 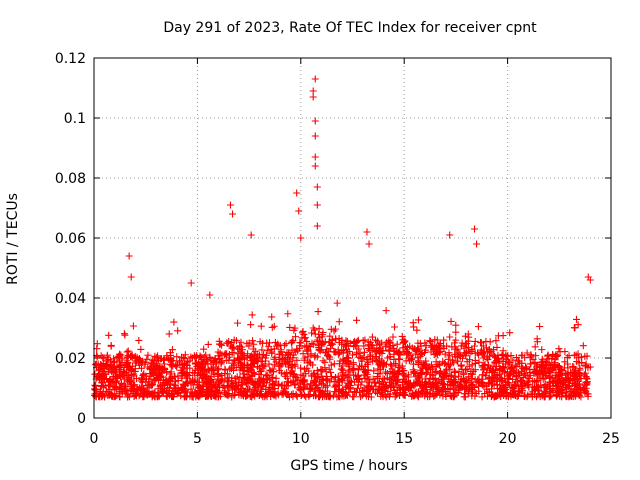 What do you see at coordinates (197, 439) in the screenshot?
I see `x-tick-label: 5` at bounding box center [197, 439].